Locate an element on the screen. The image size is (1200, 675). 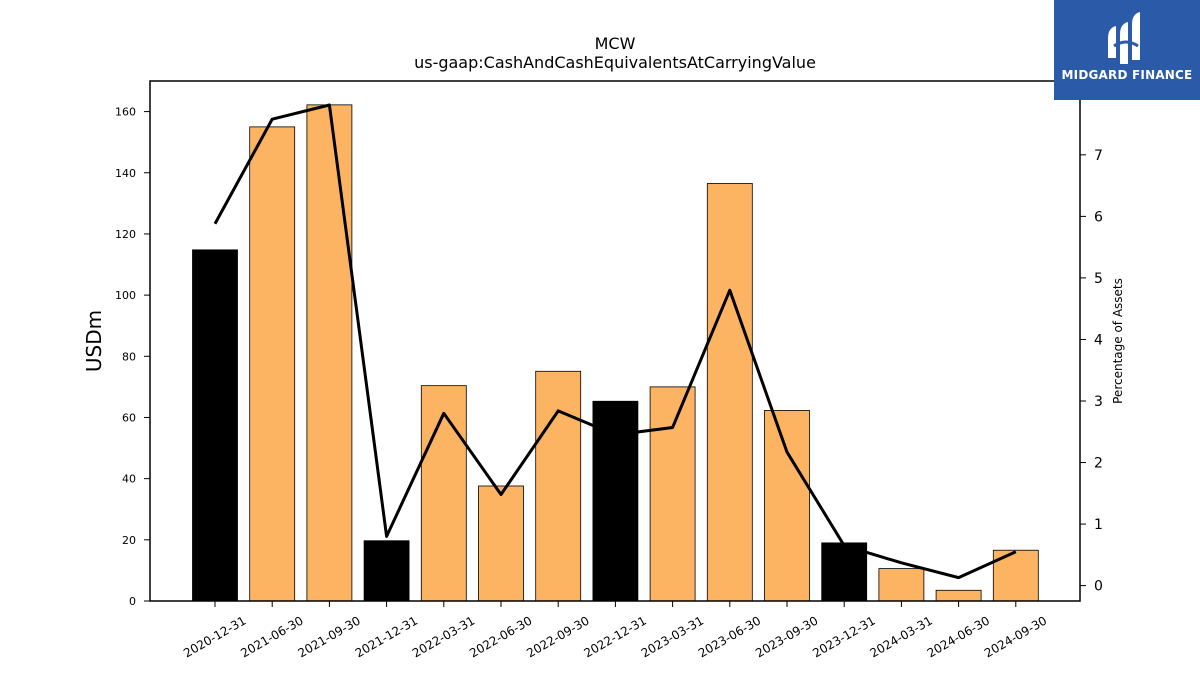
x-tick-label-2021-09-30: 2021-09-30 is located at coordinates (328, 636).